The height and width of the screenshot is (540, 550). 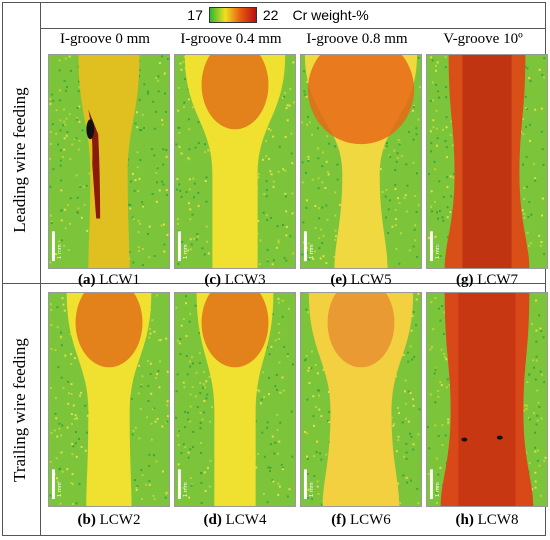 I want to click on colorbar-label: Cr weight-%, so click(x=330, y=15).